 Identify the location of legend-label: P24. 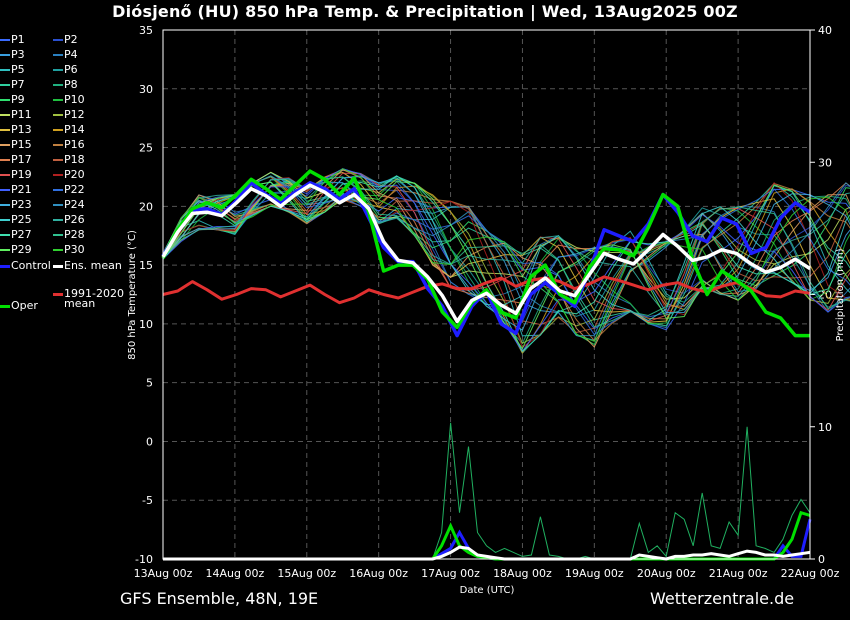
(74, 204).